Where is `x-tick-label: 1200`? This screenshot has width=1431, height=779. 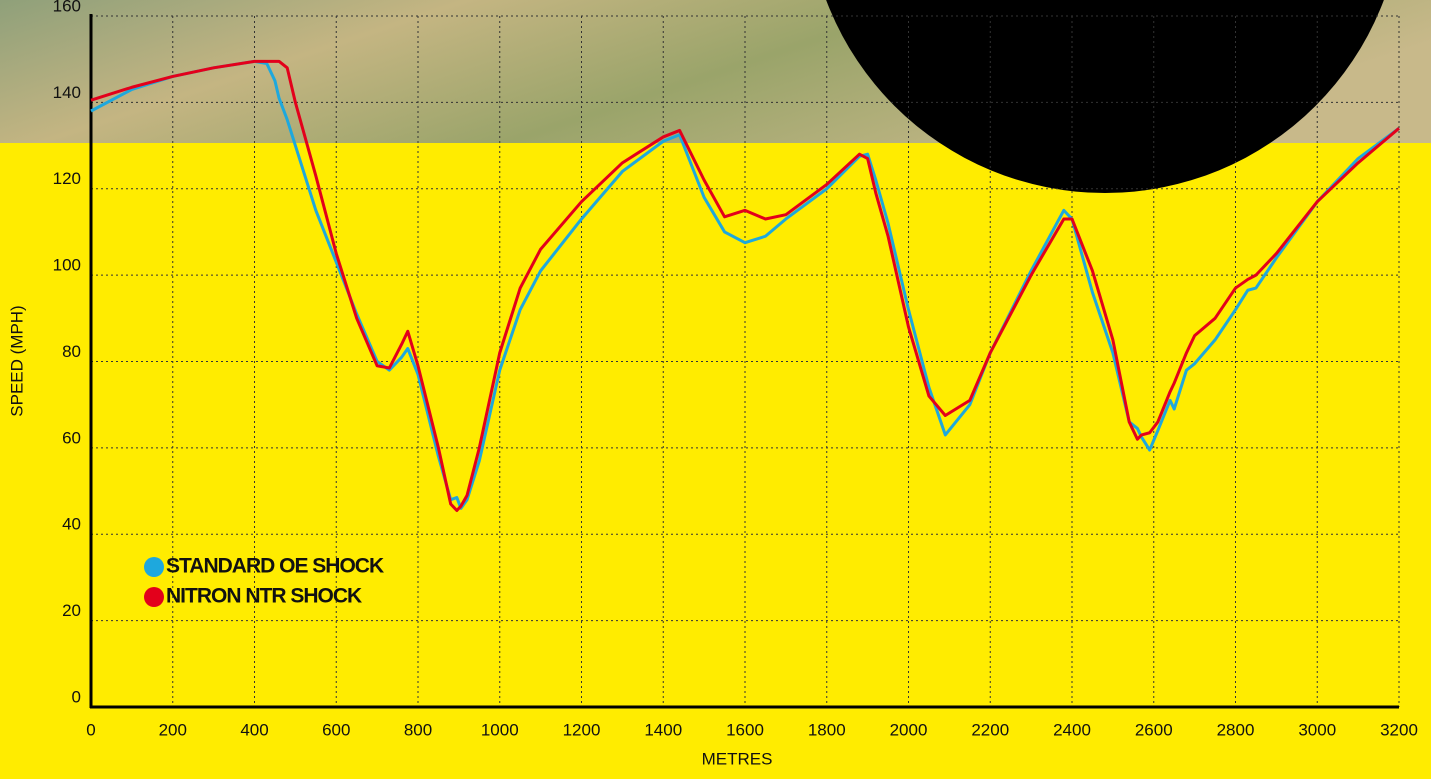 x-tick-label: 1200 is located at coordinates (582, 729).